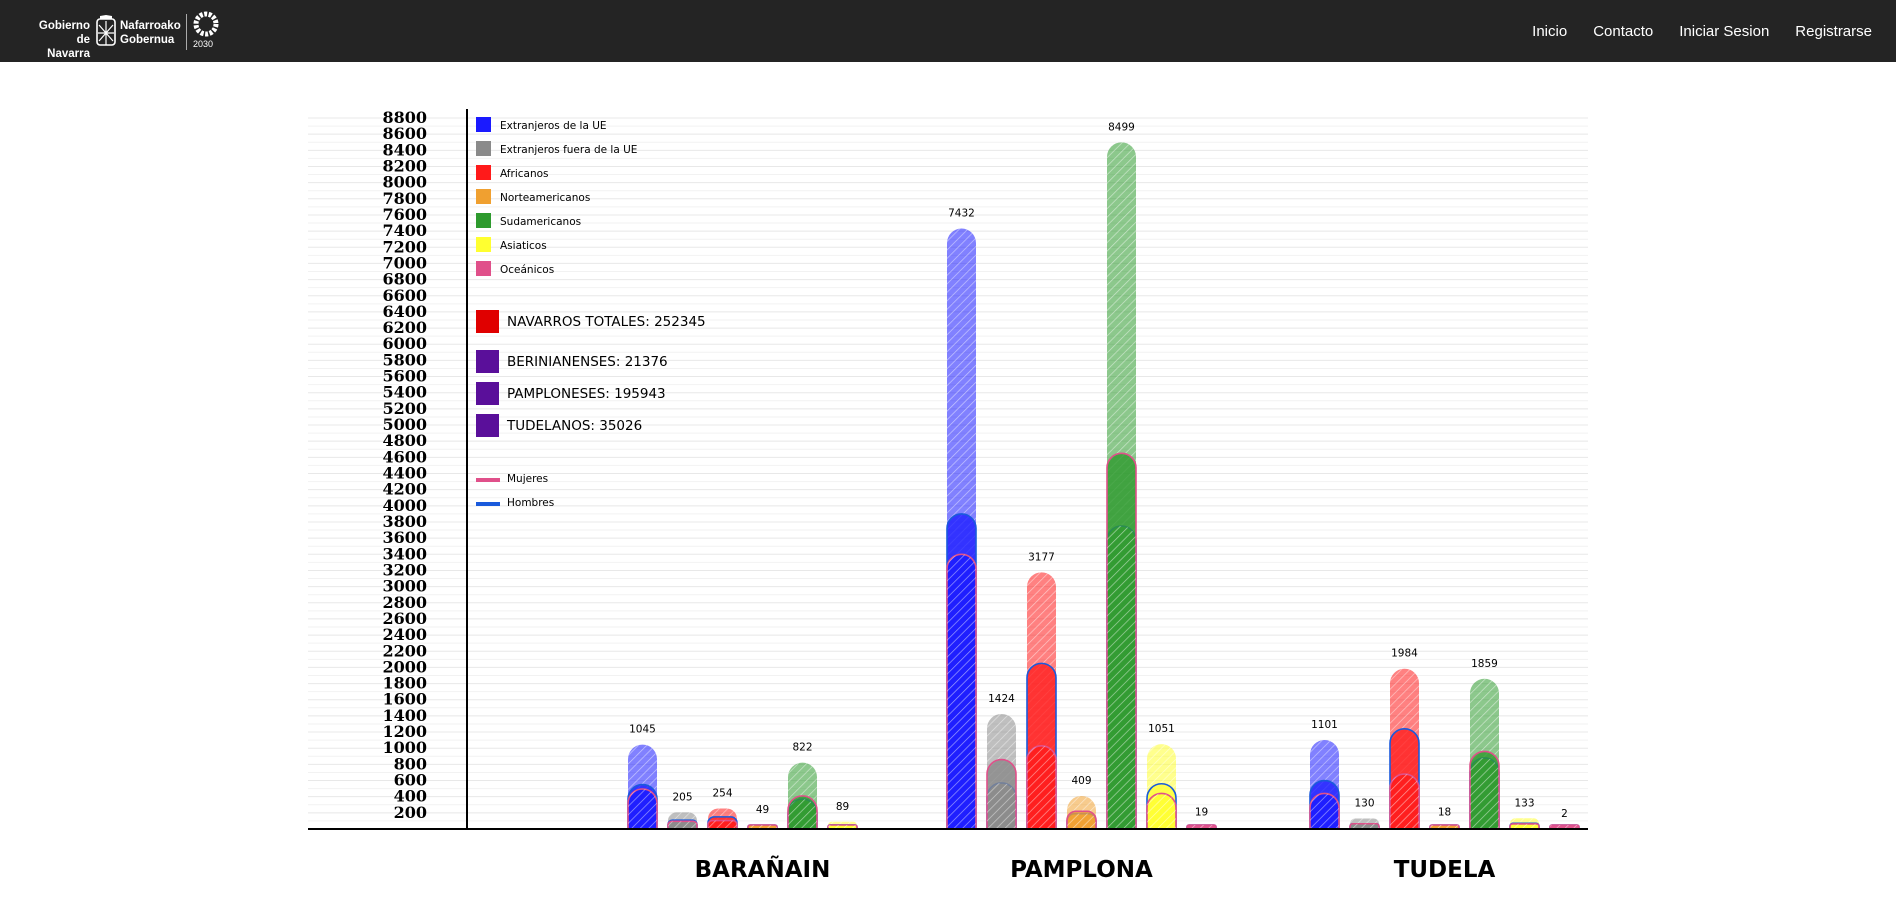 The image size is (1896, 916). Describe the element at coordinates (1001, 699) in the screenshot. I see `bar-value-label: 1424` at that location.